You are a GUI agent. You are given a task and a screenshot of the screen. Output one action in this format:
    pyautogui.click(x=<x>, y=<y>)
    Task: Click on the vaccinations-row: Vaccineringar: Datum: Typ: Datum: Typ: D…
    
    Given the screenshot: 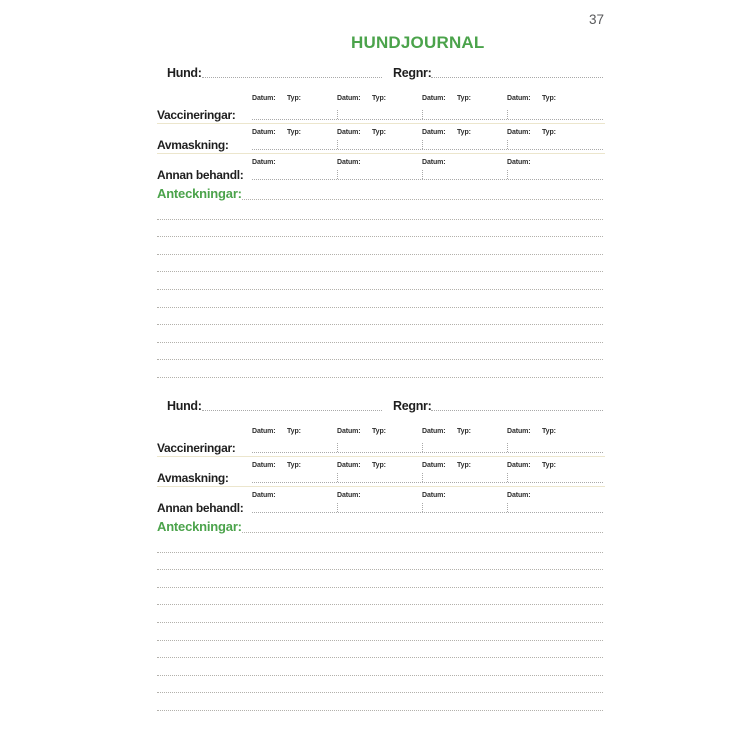 What is the action you would take?
    pyautogui.click(x=381, y=107)
    